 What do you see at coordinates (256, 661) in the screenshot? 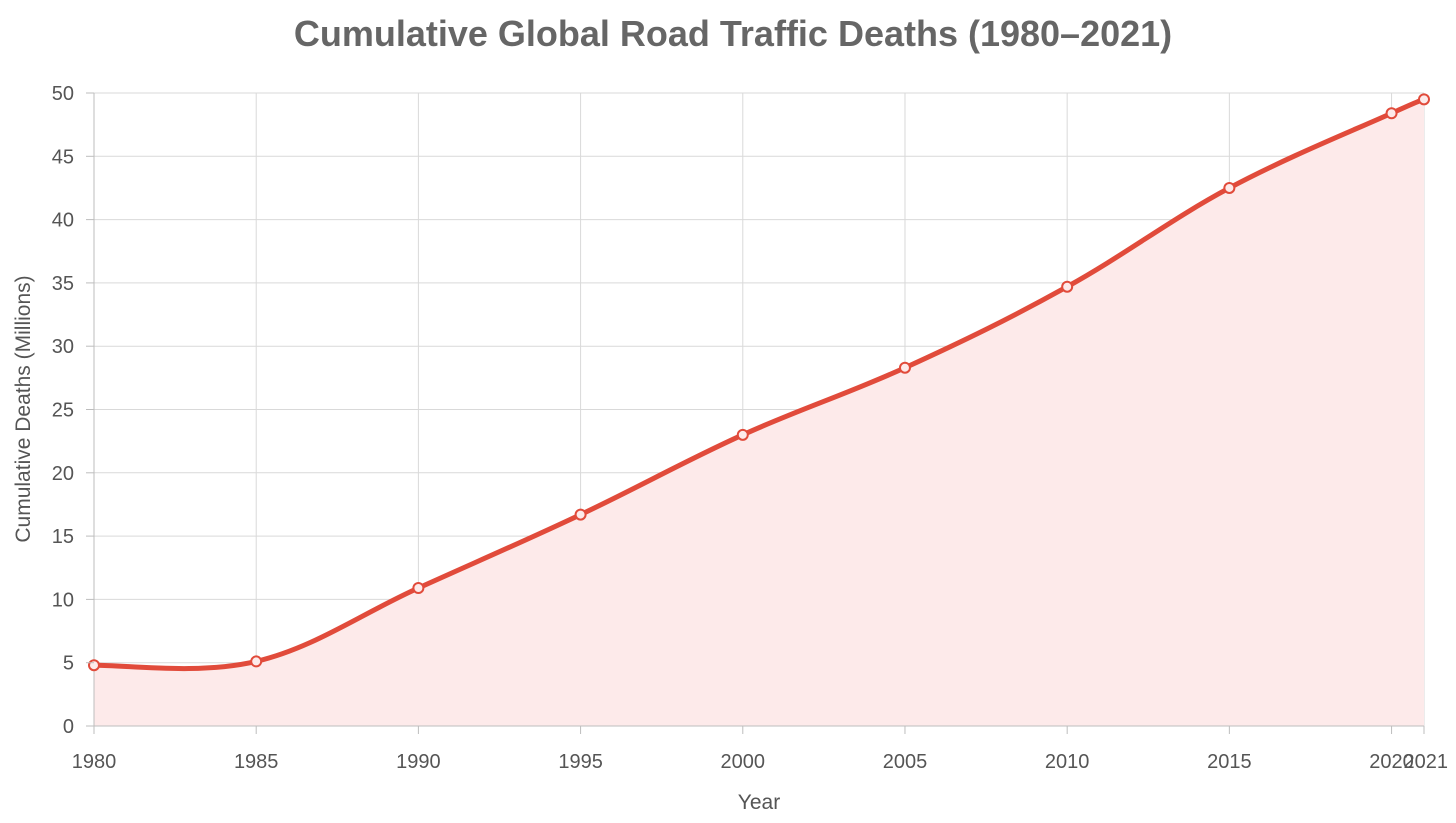
I see `data-point-1985` at bounding box center [256, 661].